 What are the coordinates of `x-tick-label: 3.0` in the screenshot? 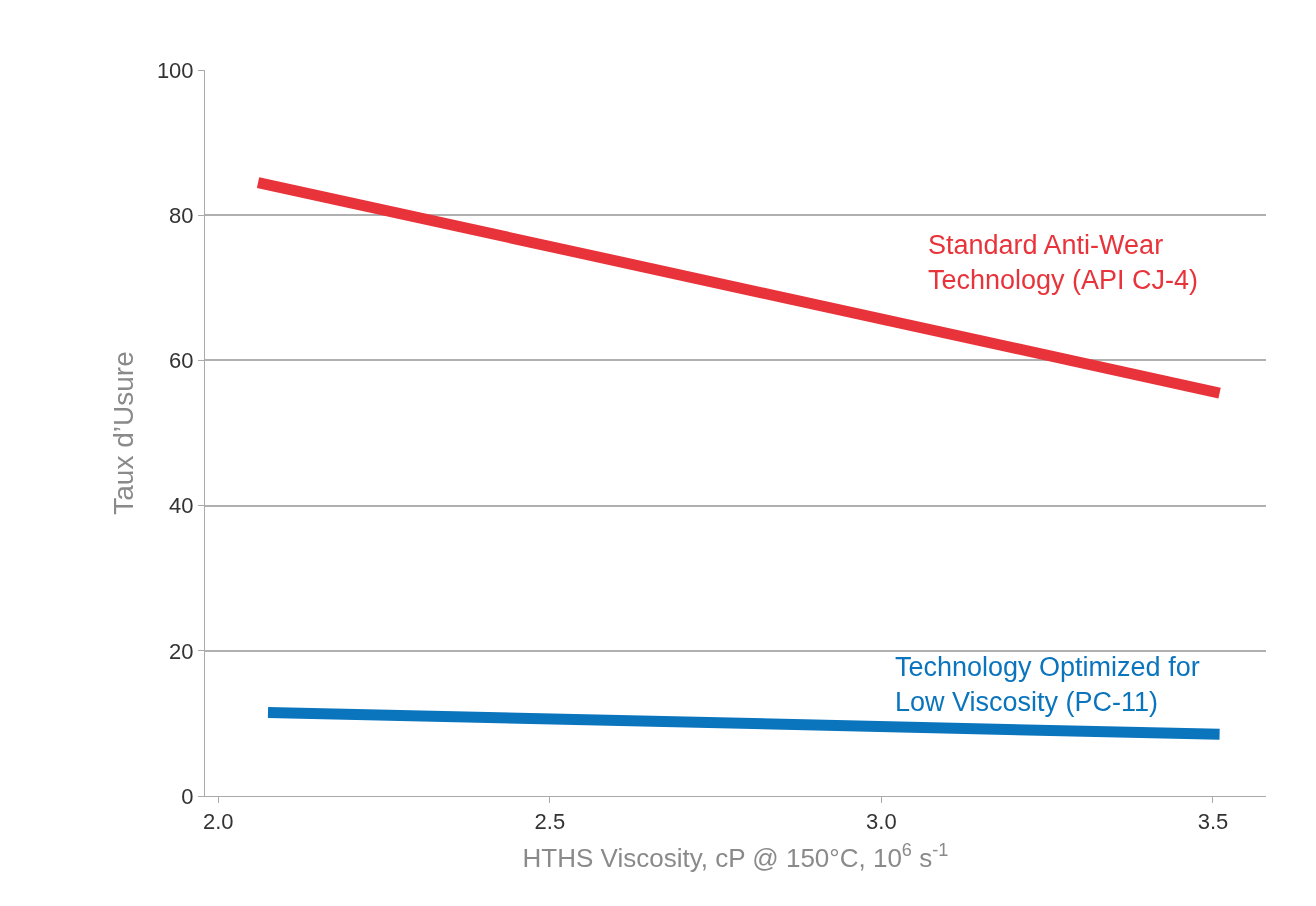 It's located at (881, 822).